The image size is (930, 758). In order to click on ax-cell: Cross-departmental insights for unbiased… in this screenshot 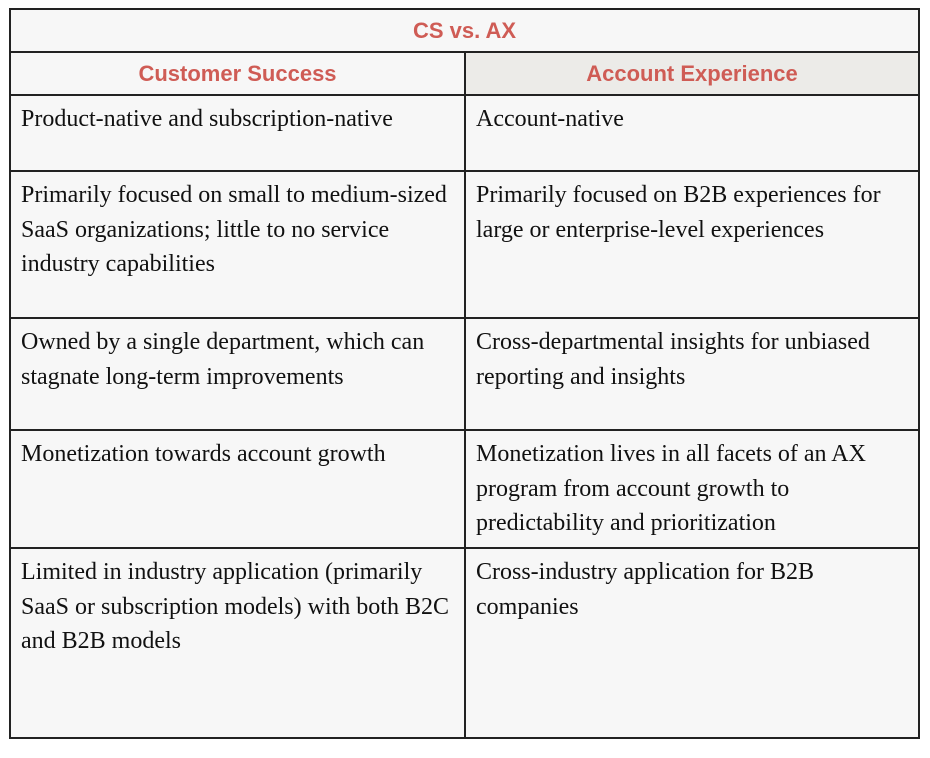, I will do `click(692, 374)`.